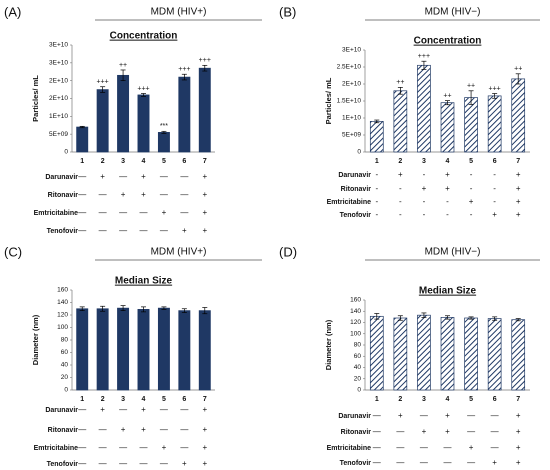 Image resolution: width=550 pixels, height=470 pixels. What do you see at coordinates (351, 84) in the screenshot?
I see `y-tick-label: 2E+10` at bounding box center [351, 84].